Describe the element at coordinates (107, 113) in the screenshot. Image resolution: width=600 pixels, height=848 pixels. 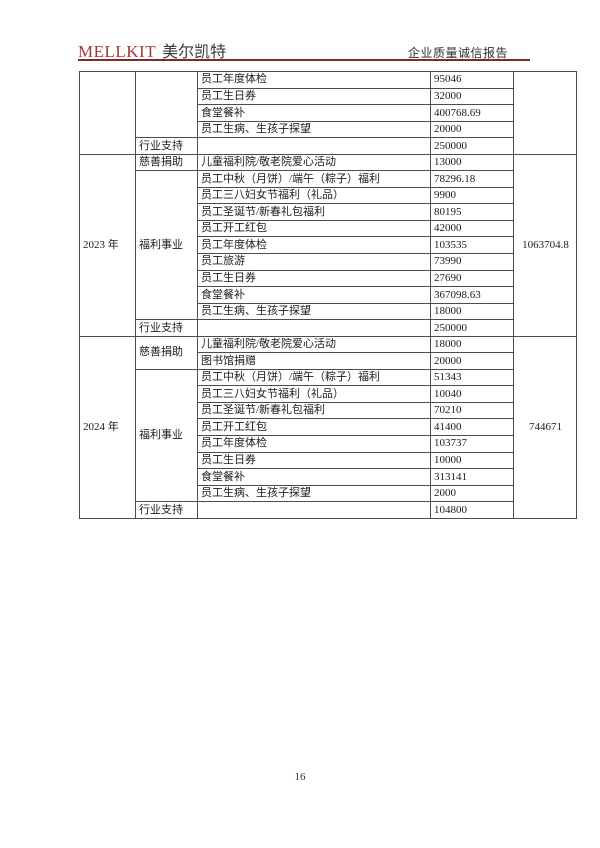
I see `year-cell` at that location.